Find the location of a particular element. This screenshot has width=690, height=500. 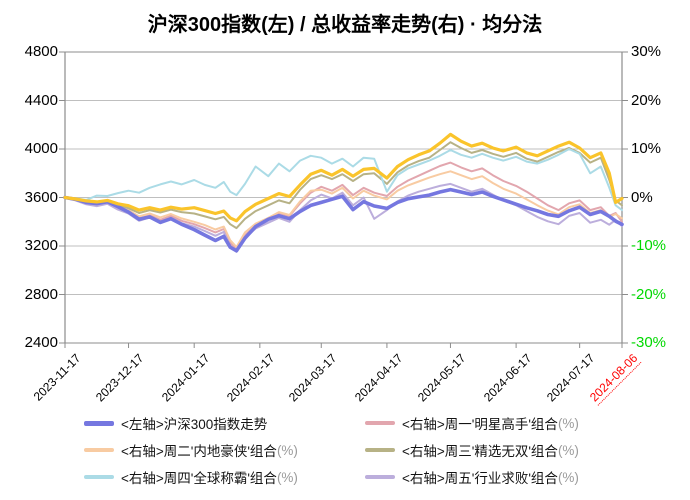

legend-swatch-tue-inland is located at coordinates (99, 450).